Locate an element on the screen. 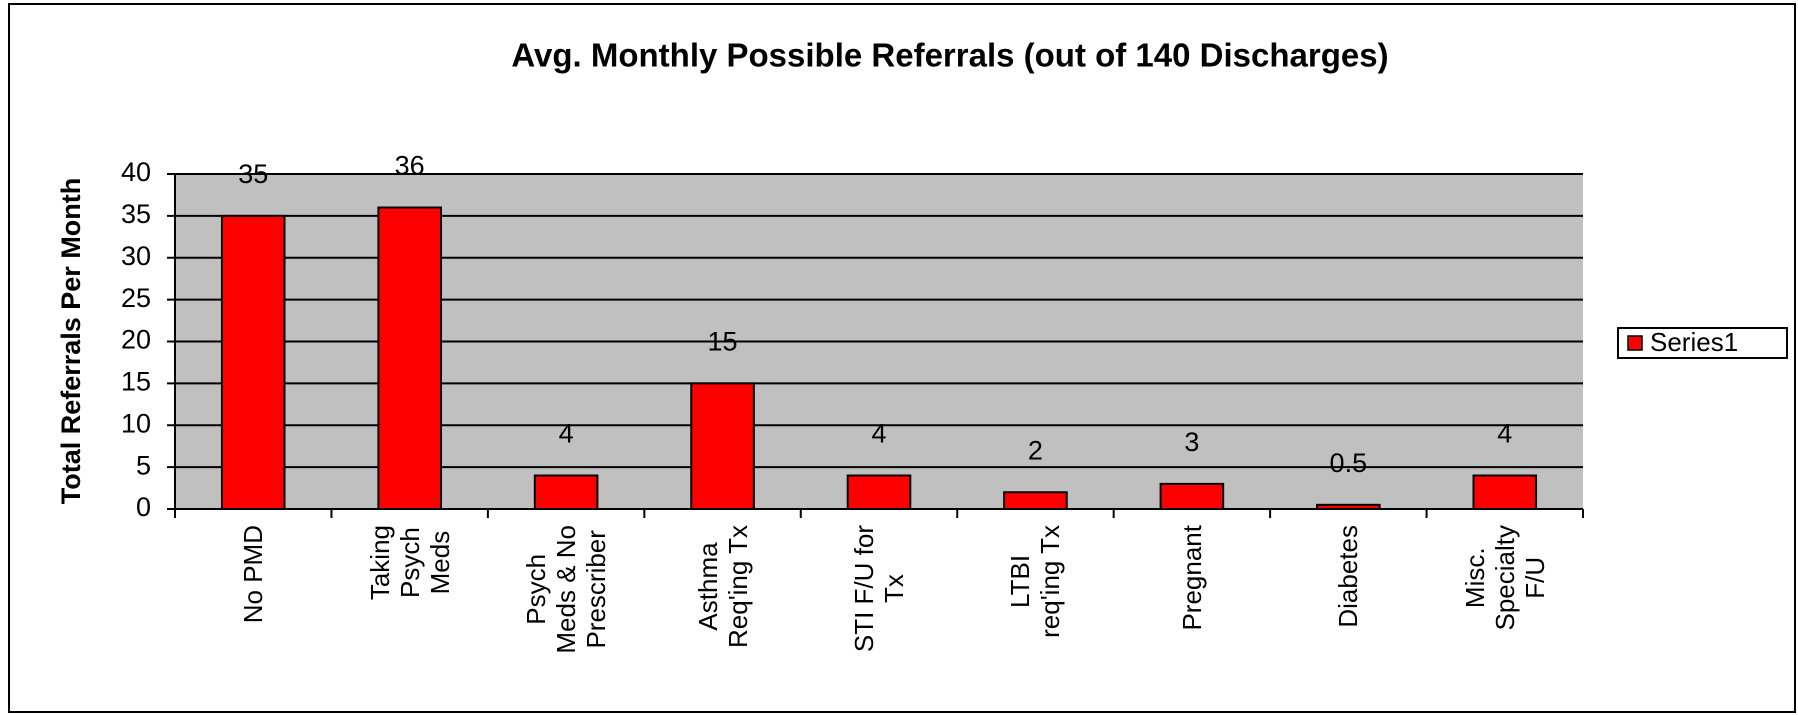 The image size is (1798, 715). legend: Series1 is located at coordinates (1702, 343).